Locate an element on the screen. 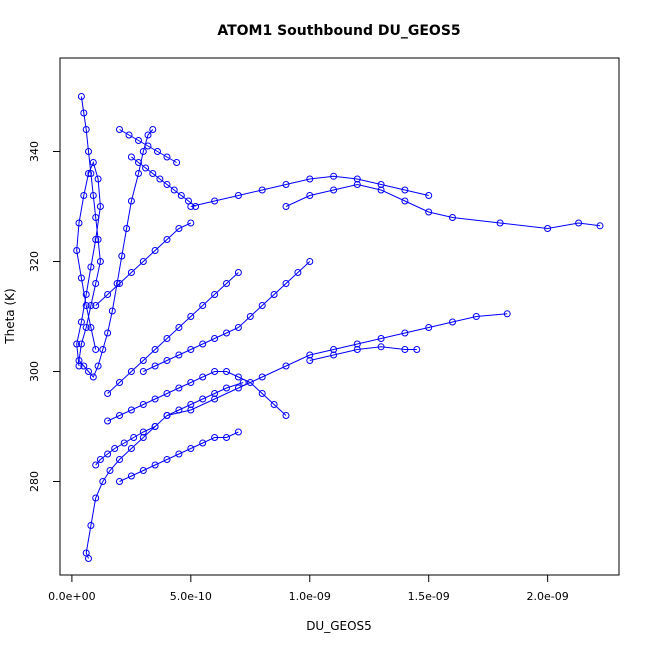 The image size is (650, 650). series-5-line is located at coordinates (227, 316).